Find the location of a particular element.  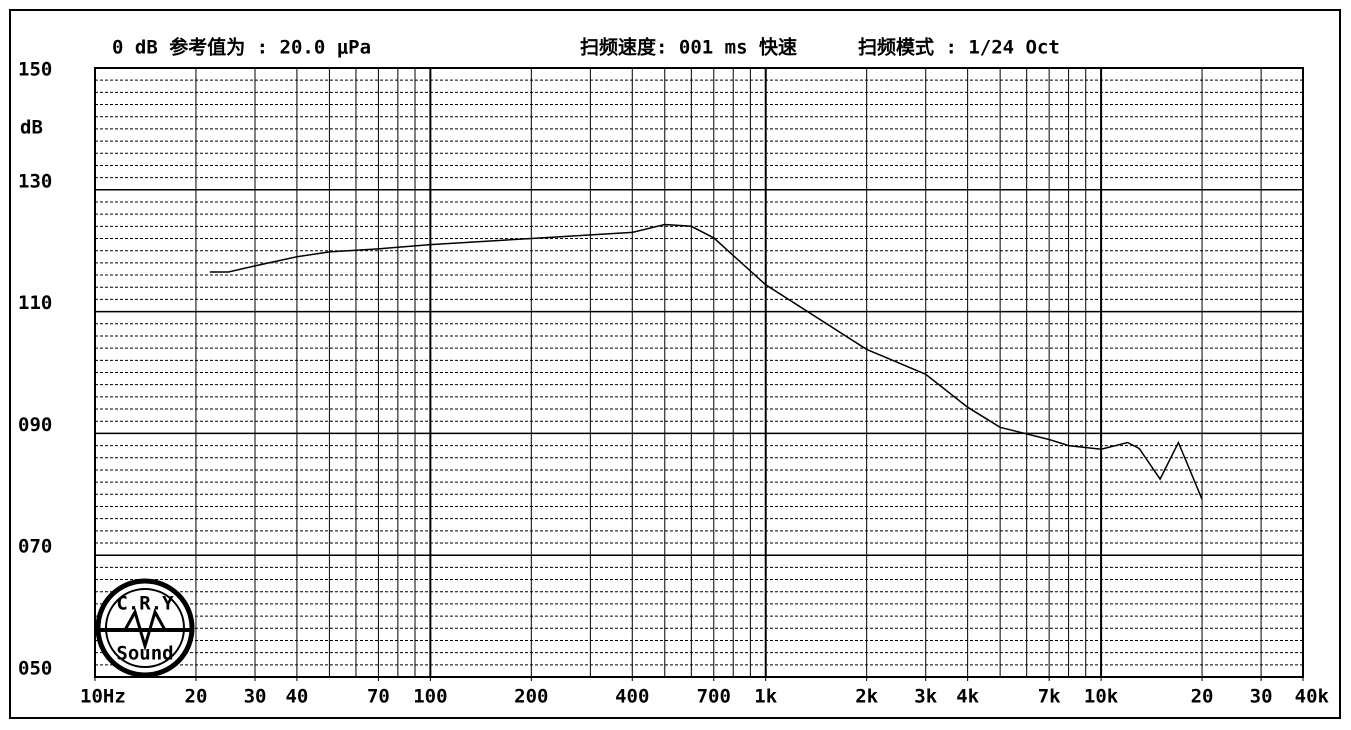

y-tick-label: 090 is located at coordinates (35, 425).